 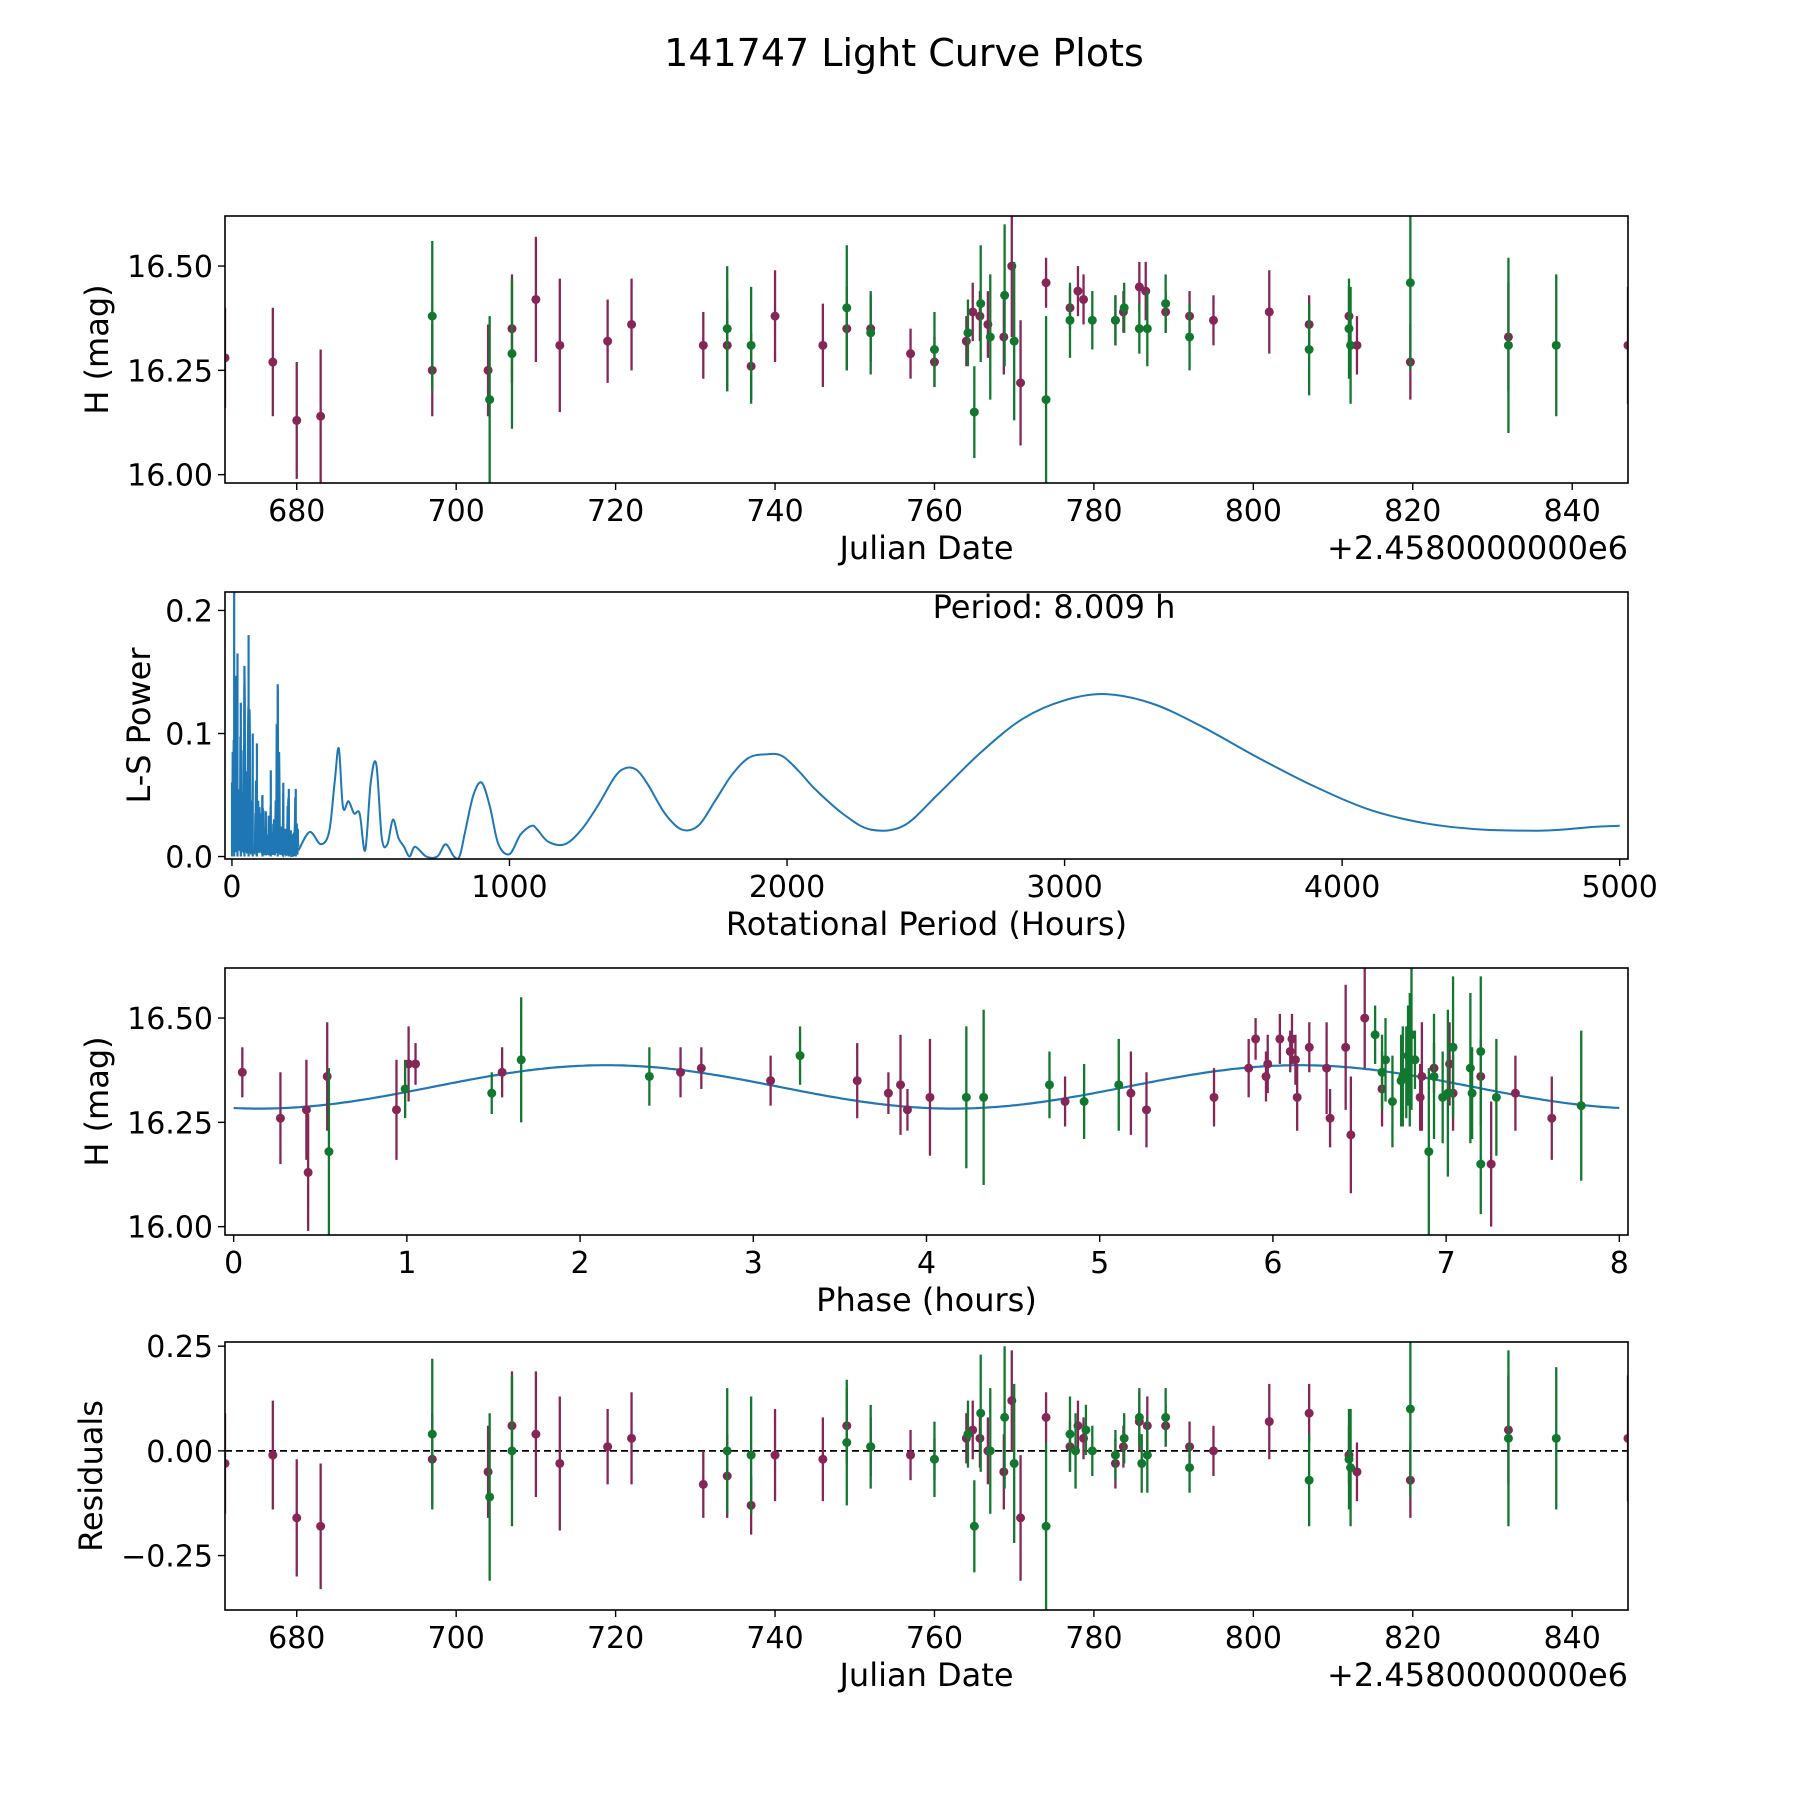 I want to click on lightcurve-plot-area, so click(x=926, y=349).